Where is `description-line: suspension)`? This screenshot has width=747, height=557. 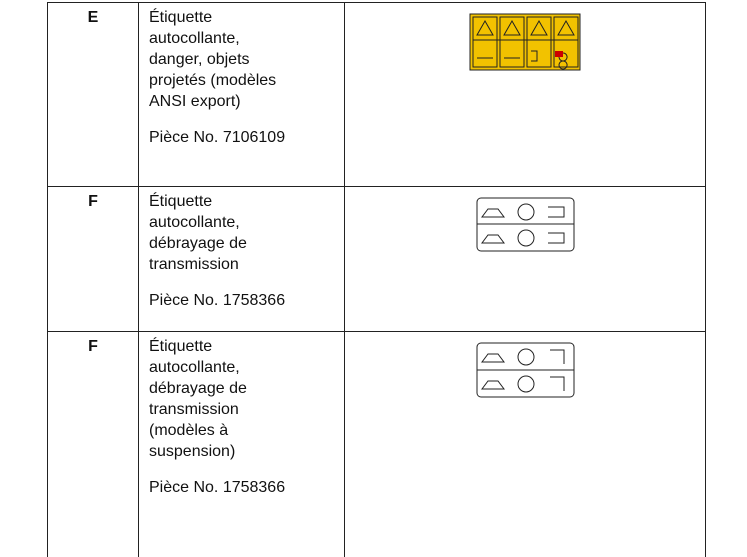
description-line: suspension) is located at coordinates (241, 451).